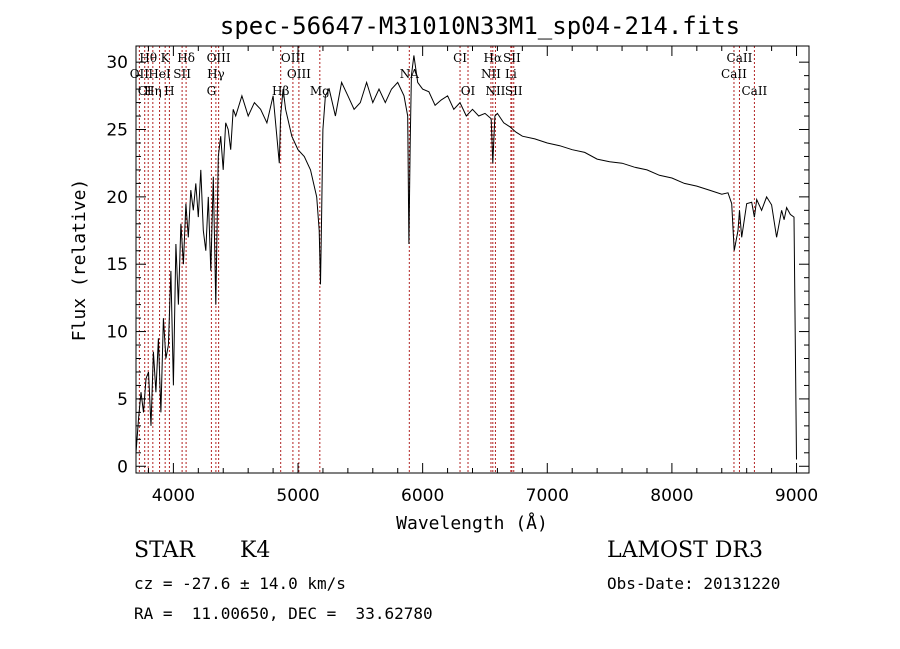 This screenshot has height=649, width=900. Describe the element at coordinates (694, 583) in the screenshot. I see `obs-date: Obs-Date: 20131220` at that location.